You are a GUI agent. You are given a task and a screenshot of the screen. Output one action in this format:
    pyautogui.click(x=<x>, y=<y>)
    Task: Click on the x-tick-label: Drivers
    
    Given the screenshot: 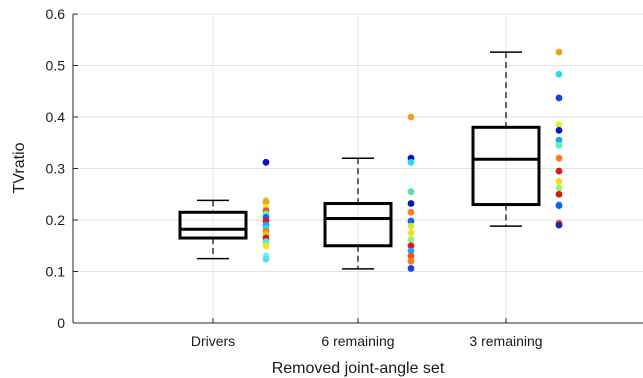 What is the action you would take?
    pyautogui.click(x=213, y=341)
    